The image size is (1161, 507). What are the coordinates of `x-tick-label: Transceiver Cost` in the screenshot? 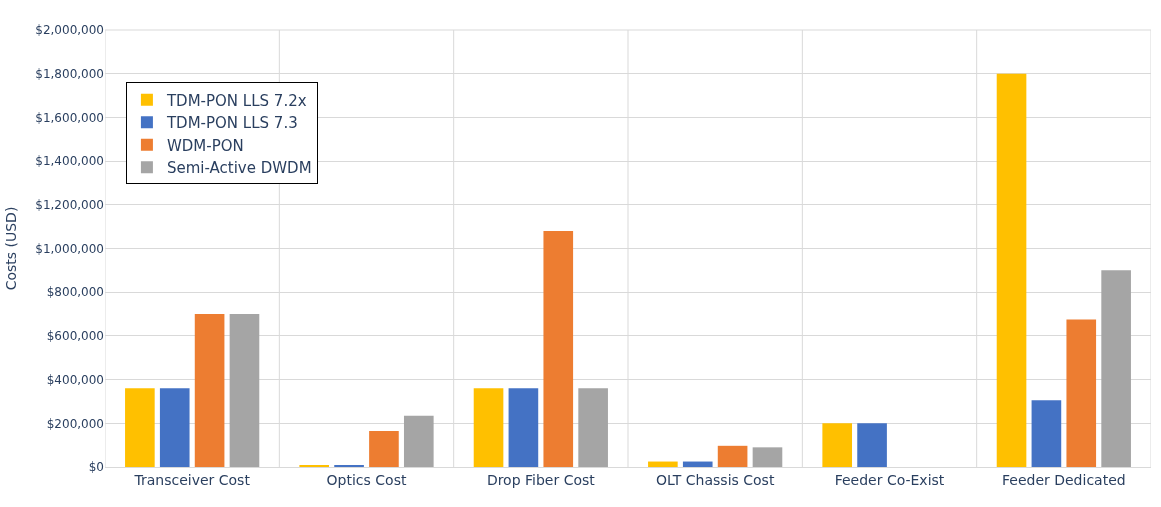 It's located at (192, 479).